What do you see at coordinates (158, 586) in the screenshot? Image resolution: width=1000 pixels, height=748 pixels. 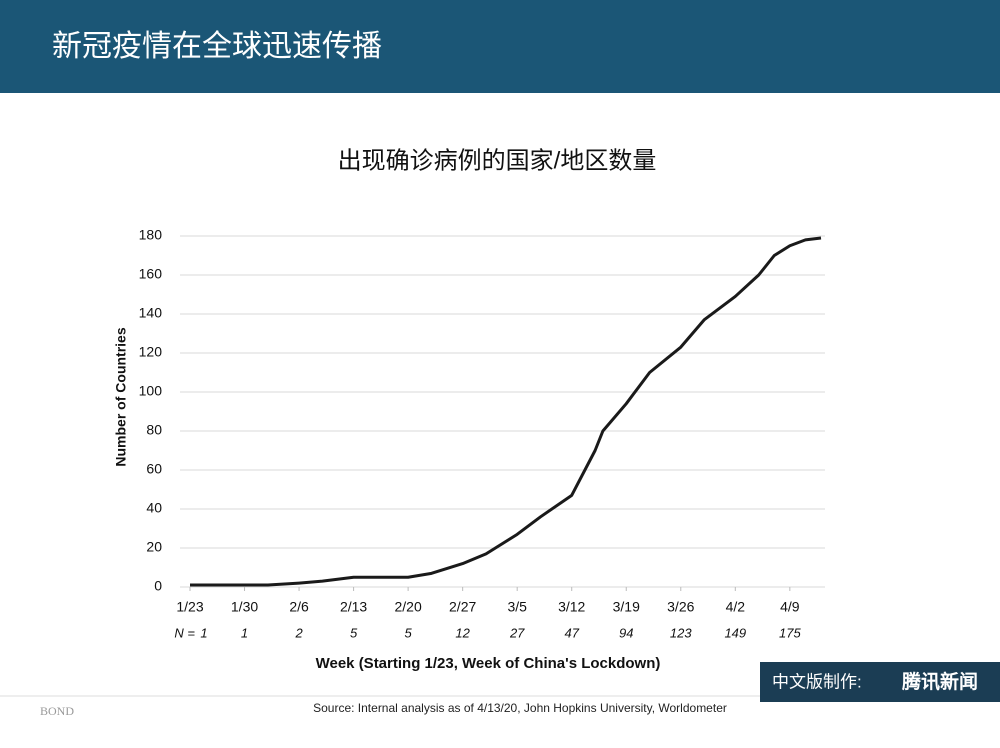 I see `y-tick-label: 0` at bounding box center [158, 586].